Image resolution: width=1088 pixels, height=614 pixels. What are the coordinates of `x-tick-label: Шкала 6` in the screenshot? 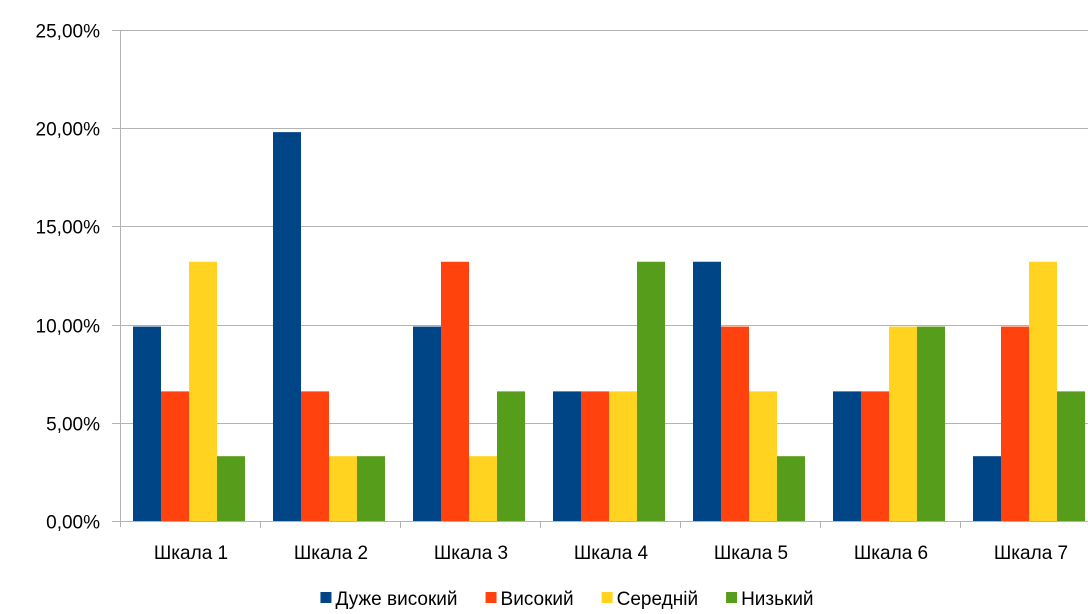 It's located at (891, 553).